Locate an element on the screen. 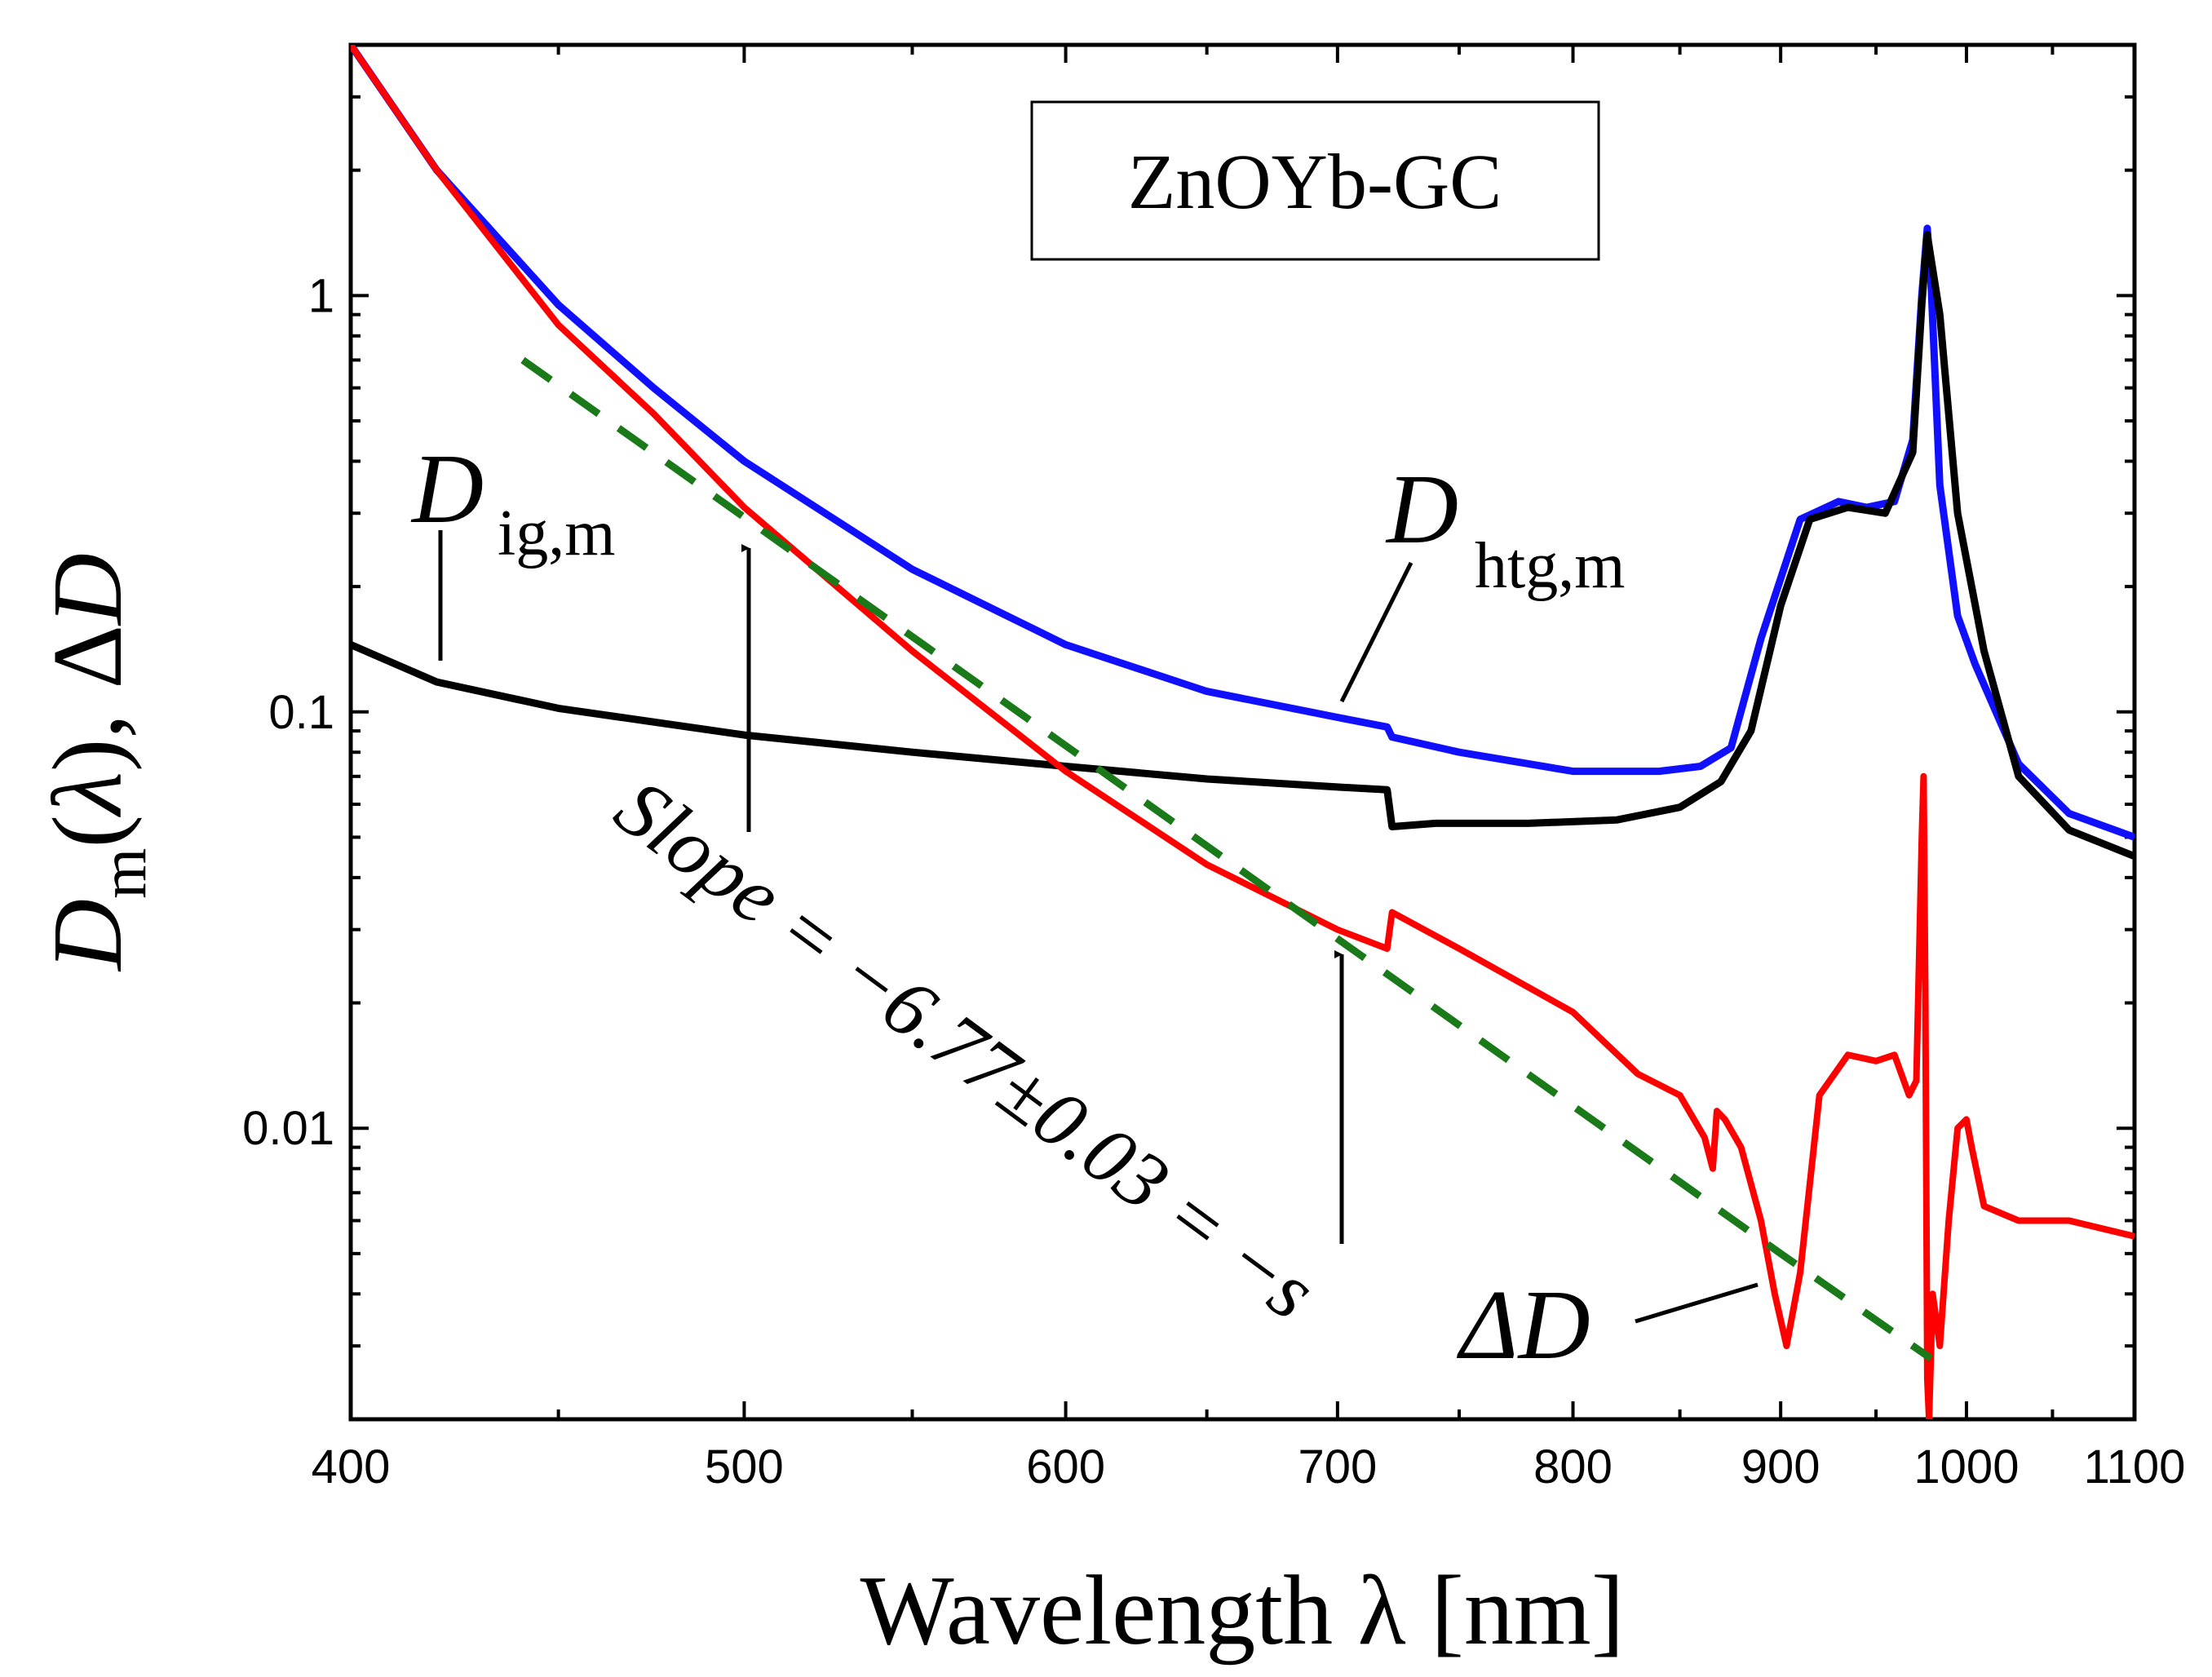 This screenshot has width=2212, height=1677. y-axis-title: Dm(λ), ΔD is located at coordinates (96, 762).